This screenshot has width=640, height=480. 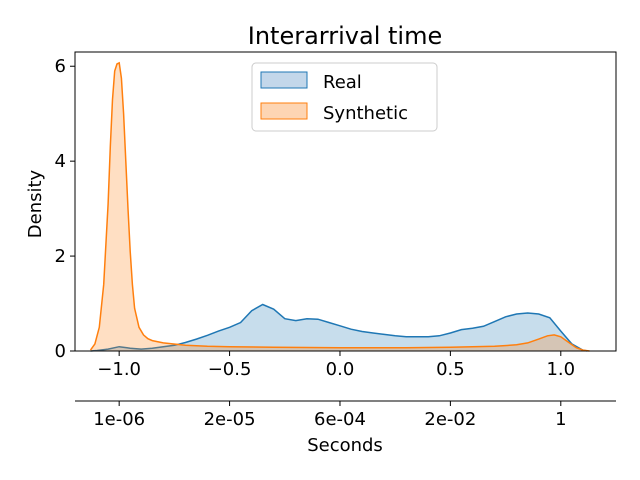 What do you see at coordinates (365, 113) in the screenshot?
I see `legend-label-synthetic: Synthetic` at bounding box center [365, 113].